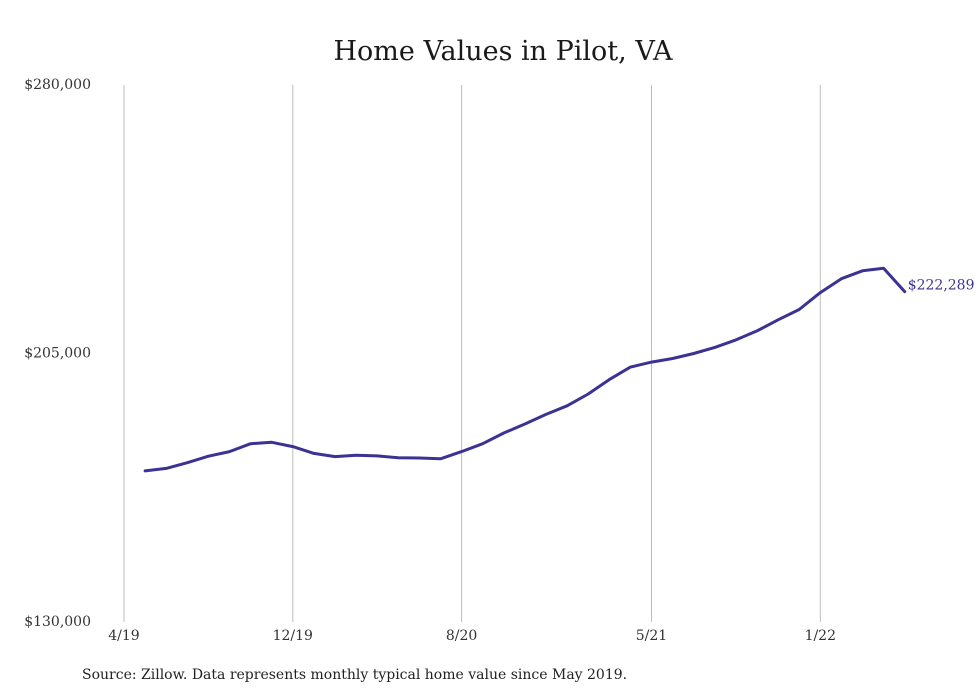  What do you see at coordinates (293, 636) in the screenshot?
I see `x-tick-label: 12/19` at bounding box center [293, 636].